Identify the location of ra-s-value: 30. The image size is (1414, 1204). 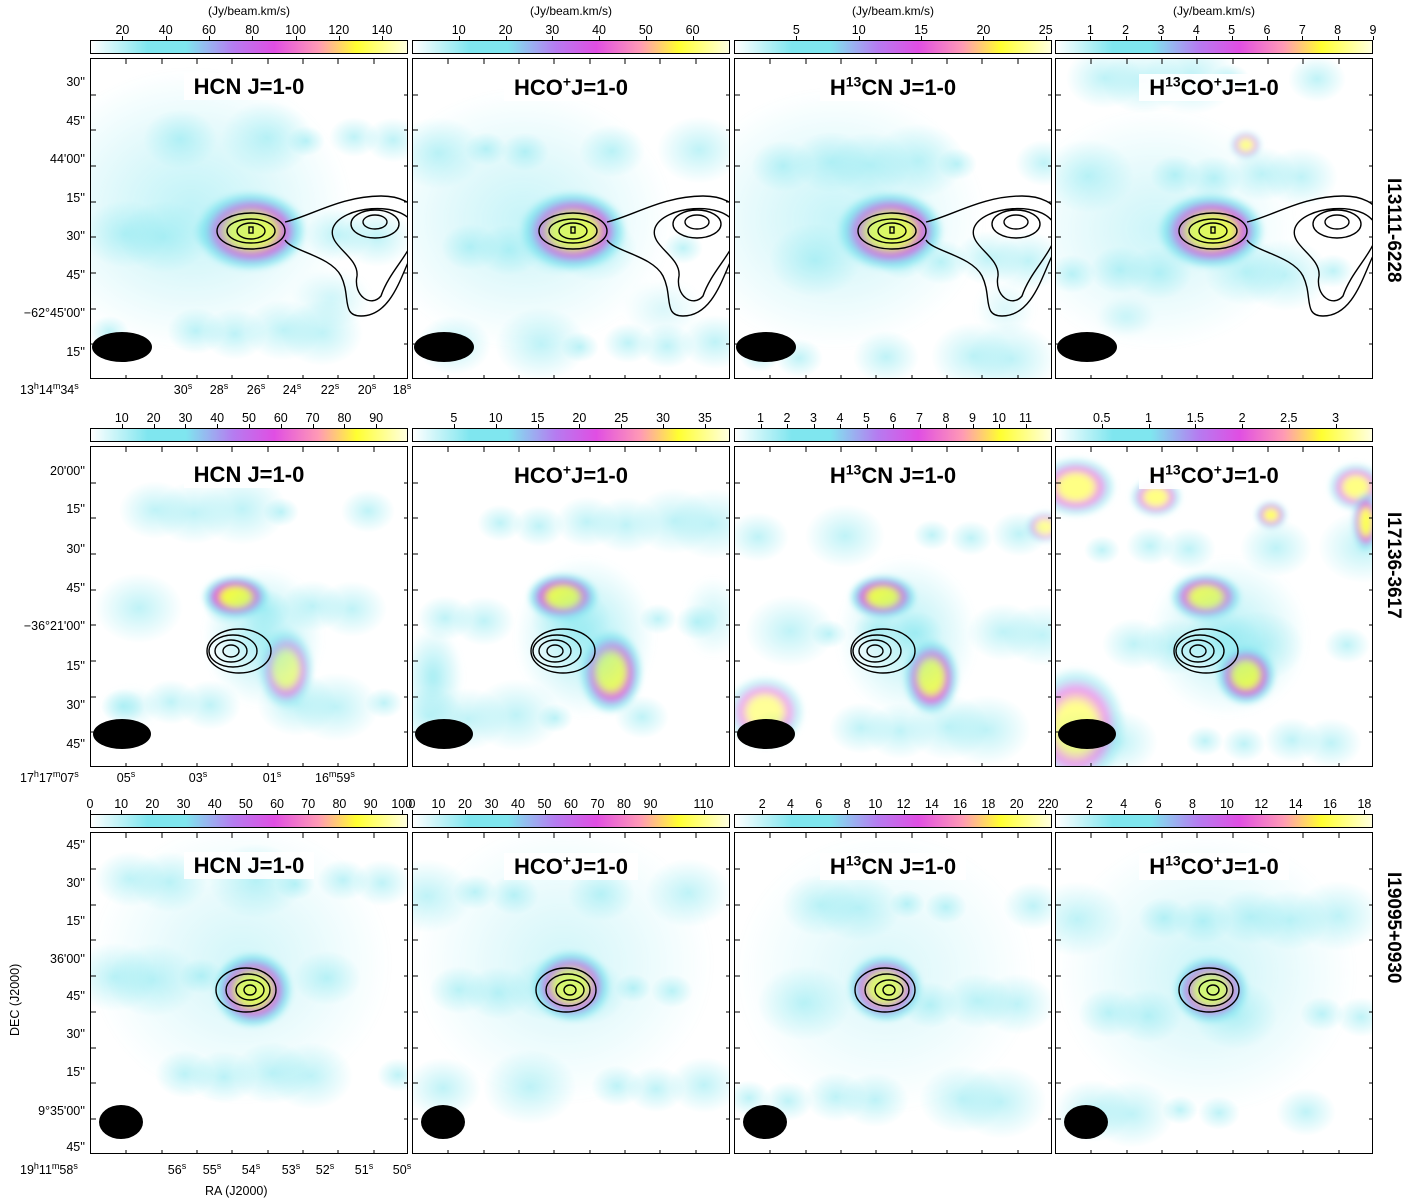
(180, 390).